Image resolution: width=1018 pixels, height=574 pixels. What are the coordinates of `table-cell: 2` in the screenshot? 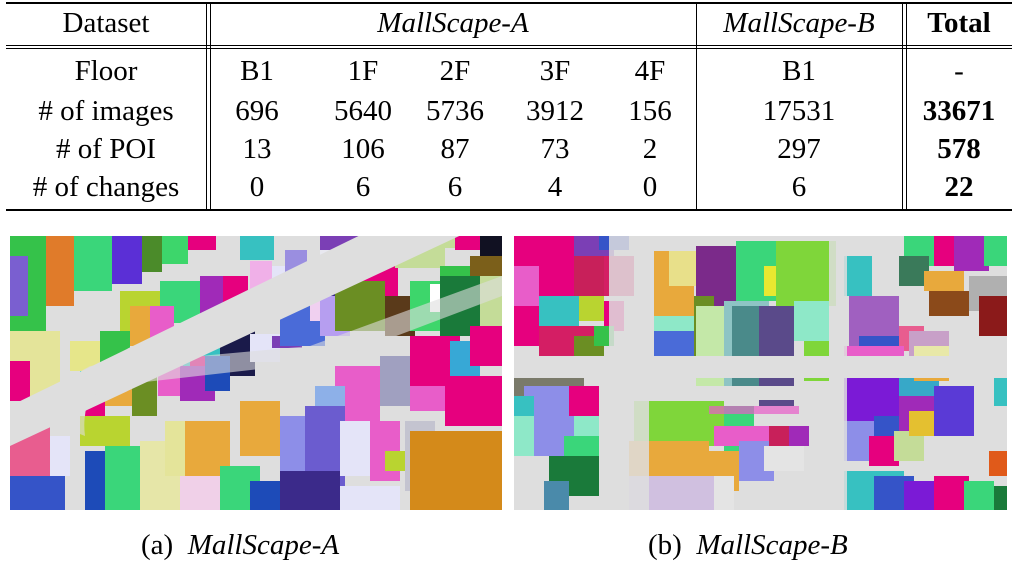 It's located at (650, 149).